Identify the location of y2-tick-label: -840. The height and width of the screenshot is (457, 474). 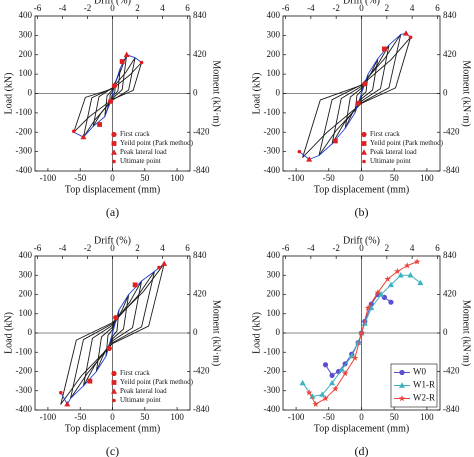
(451, 409).